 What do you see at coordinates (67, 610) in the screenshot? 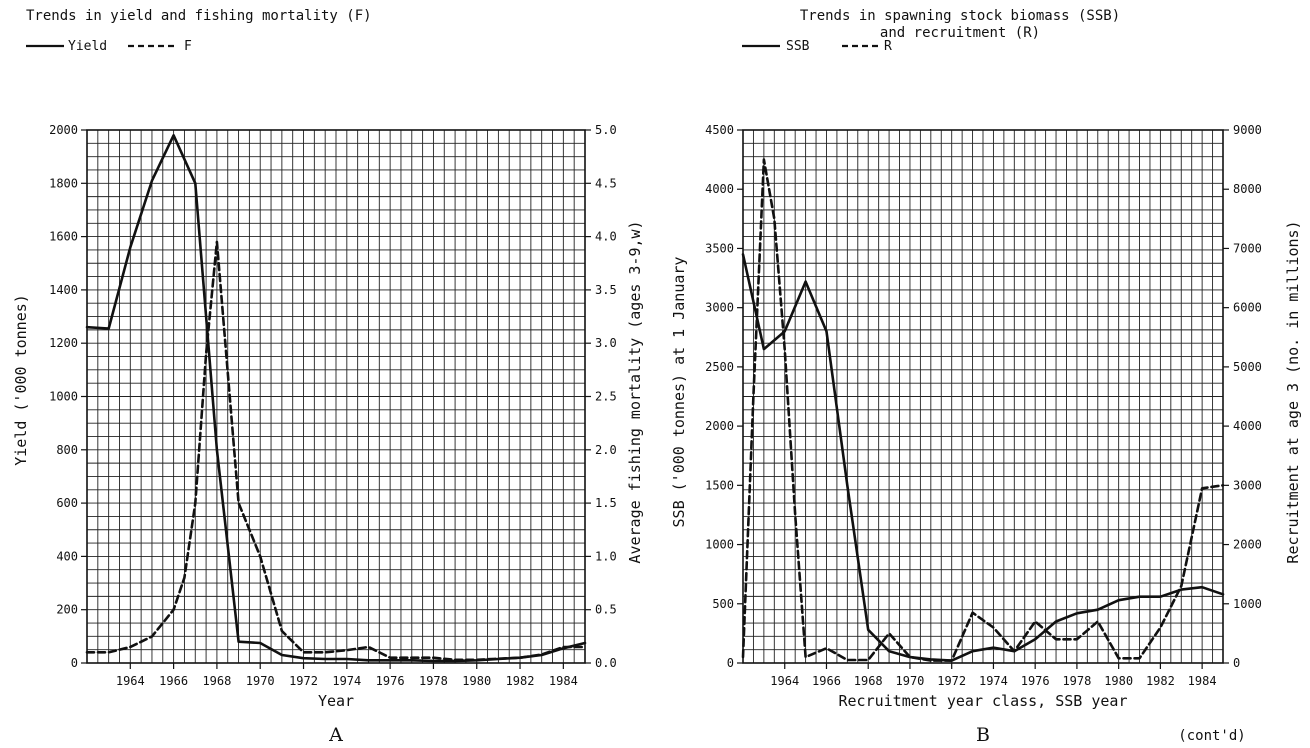
I see `y-tick-label: 200` at bounding box center [67, 610].